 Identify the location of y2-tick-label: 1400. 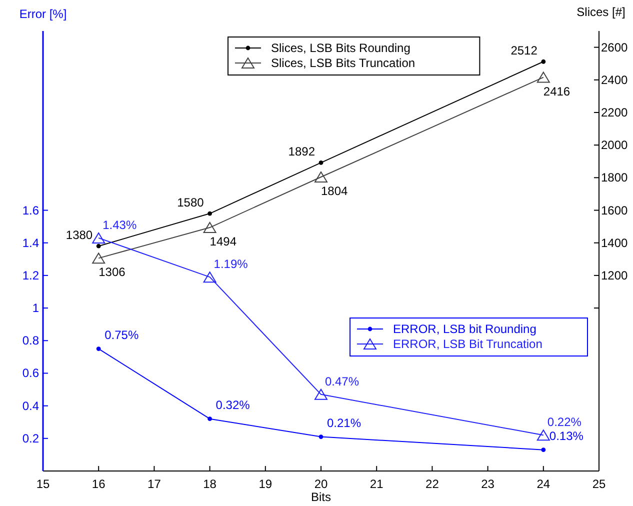
(614, 243).